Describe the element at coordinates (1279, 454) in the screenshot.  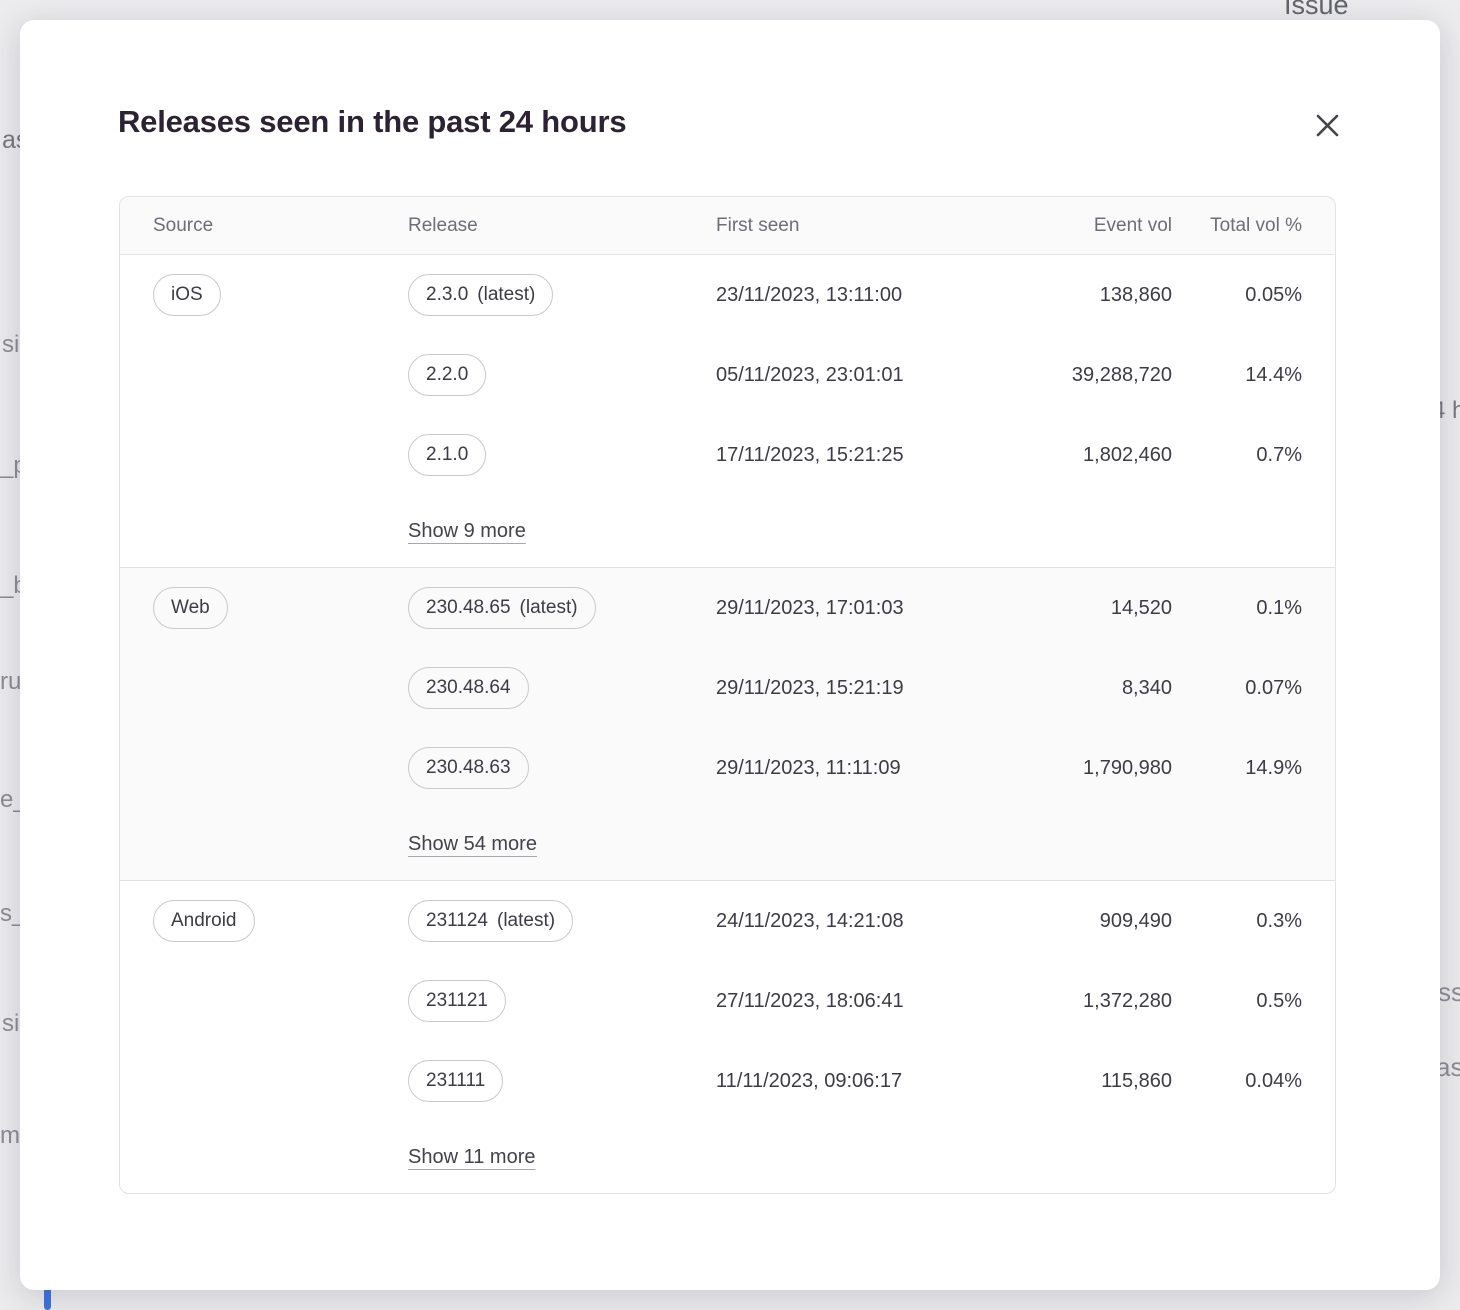
I see `total-vol-value: 0.7%` at that location.